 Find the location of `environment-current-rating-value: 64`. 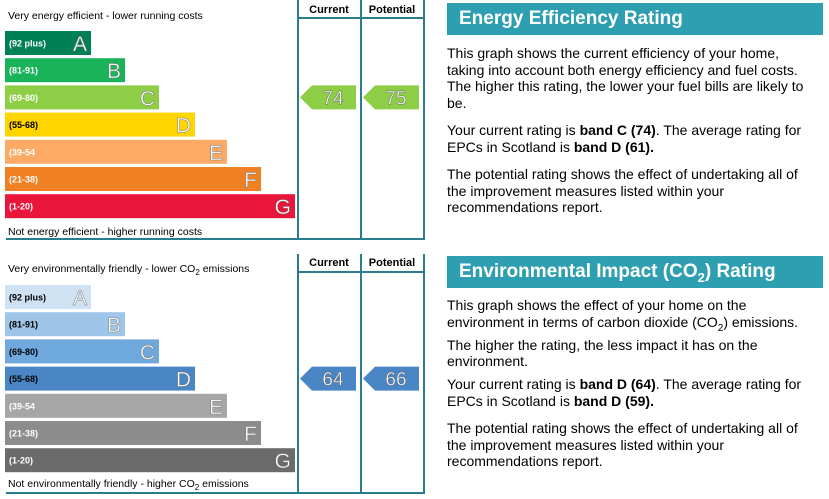

environment-current-rating-value: 64 is located at coordinates (333, 380).